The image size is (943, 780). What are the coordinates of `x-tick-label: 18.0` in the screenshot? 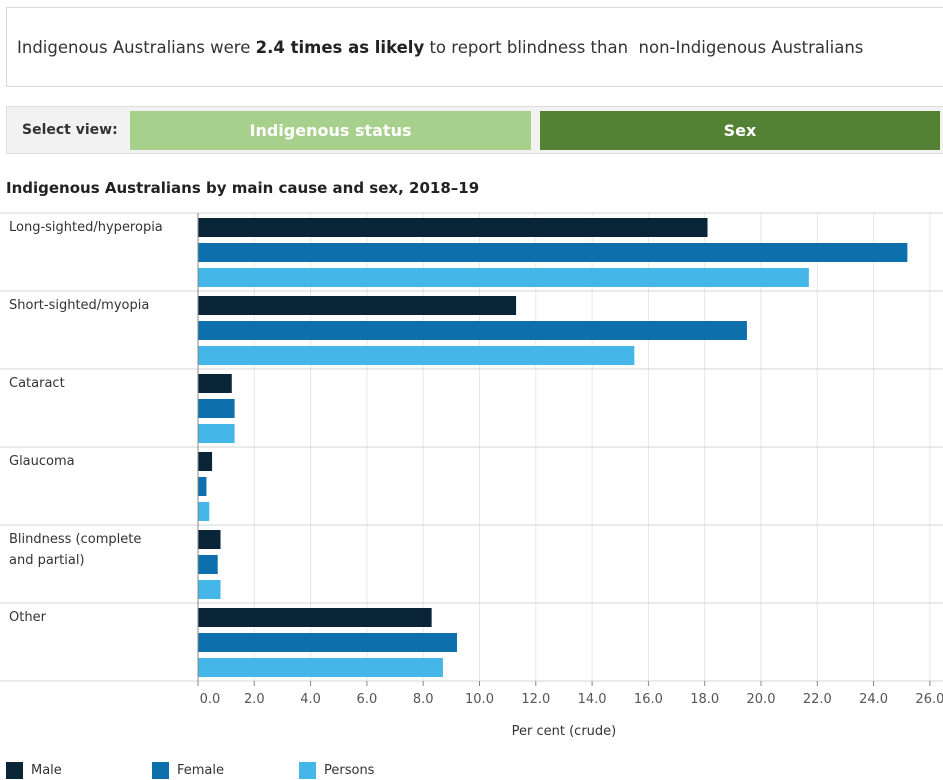 It's located at (704, 699).